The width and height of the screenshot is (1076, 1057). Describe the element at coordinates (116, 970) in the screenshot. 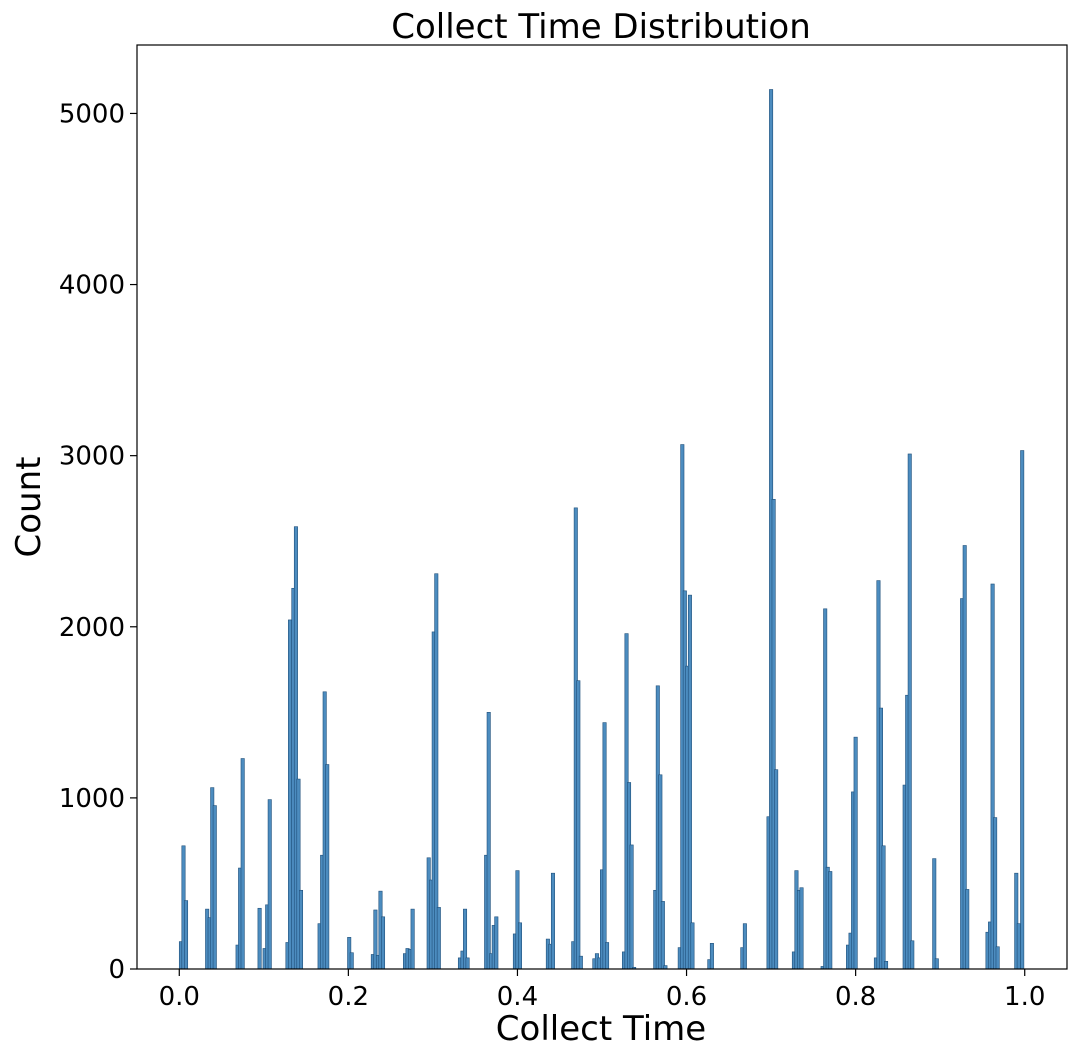

I see `y-tick-label: 0` at that location.